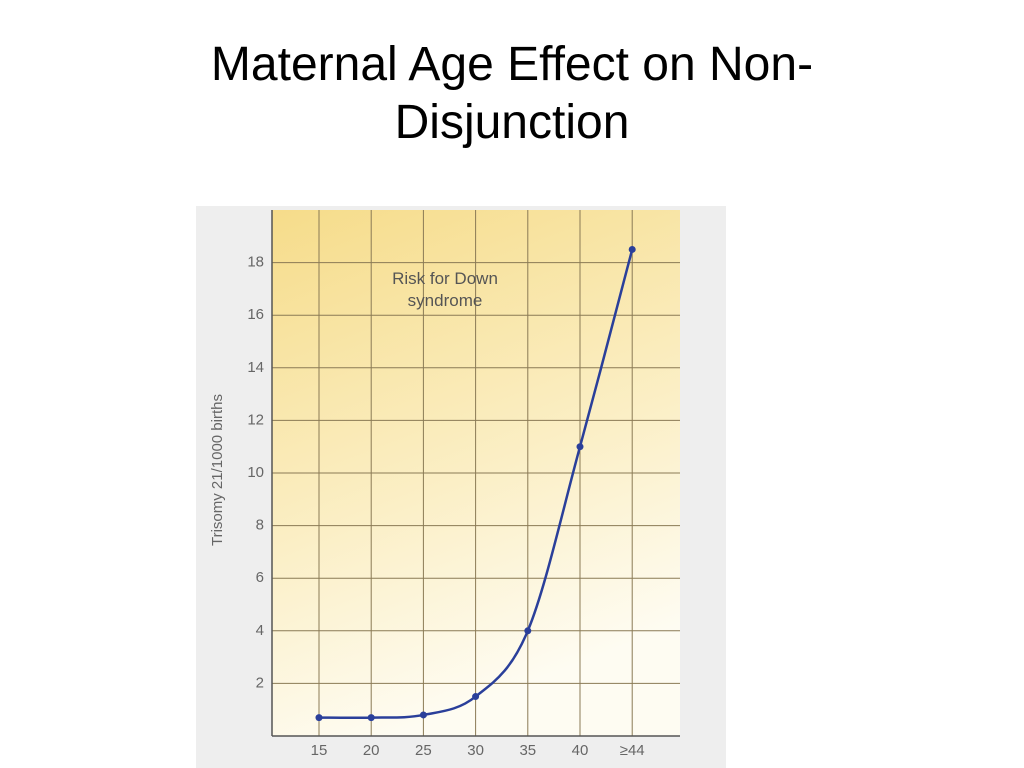 Image resolution: width=1024 pixels, height=768 pixels. Describe the element at coordinates (632, 750) in the screenshot. I see `x-tick-label: ≥44` at that location.